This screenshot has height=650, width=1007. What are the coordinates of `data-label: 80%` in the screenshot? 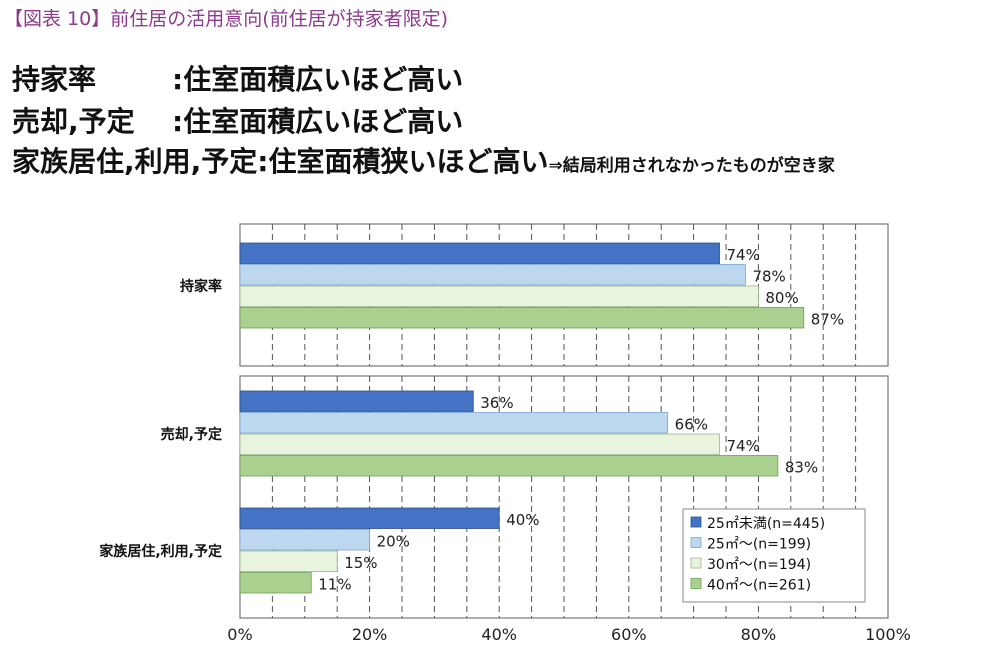 It's located at (781, 298).